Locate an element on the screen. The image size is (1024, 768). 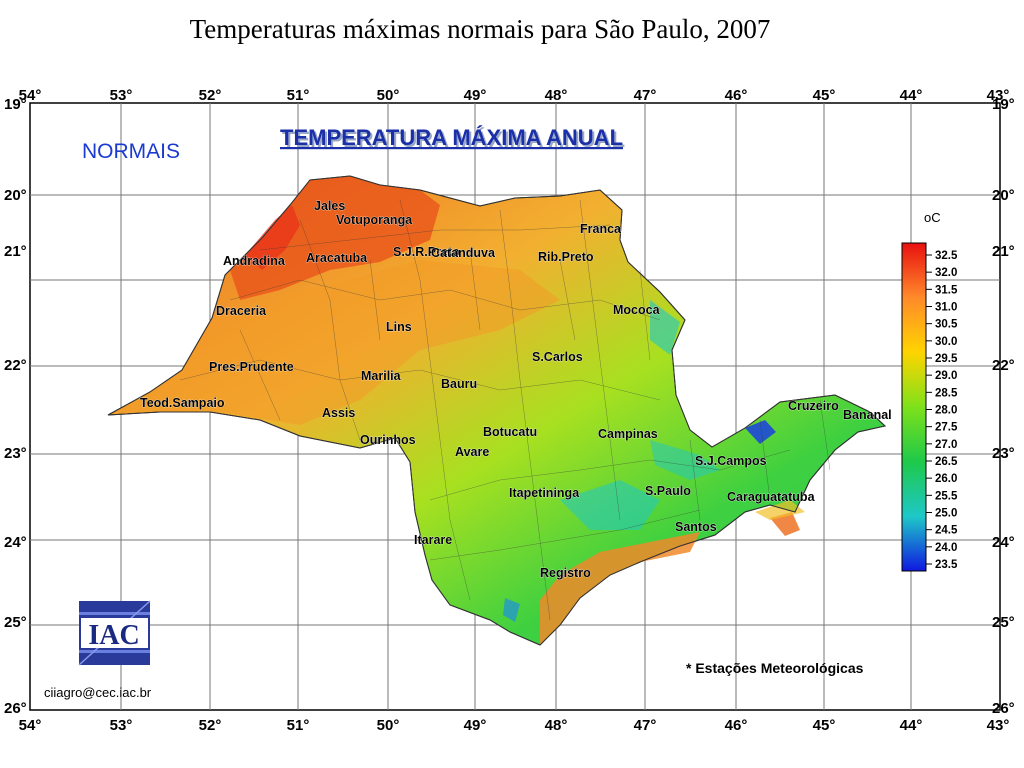
legend-unit: oC is located at coordinates (932, 217).